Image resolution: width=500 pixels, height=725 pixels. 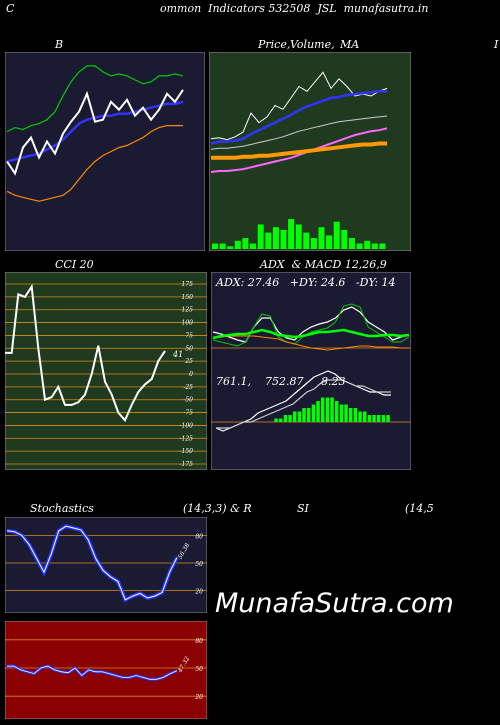 I want to click on right-edge-letter: I, so click(x=496, y=44).